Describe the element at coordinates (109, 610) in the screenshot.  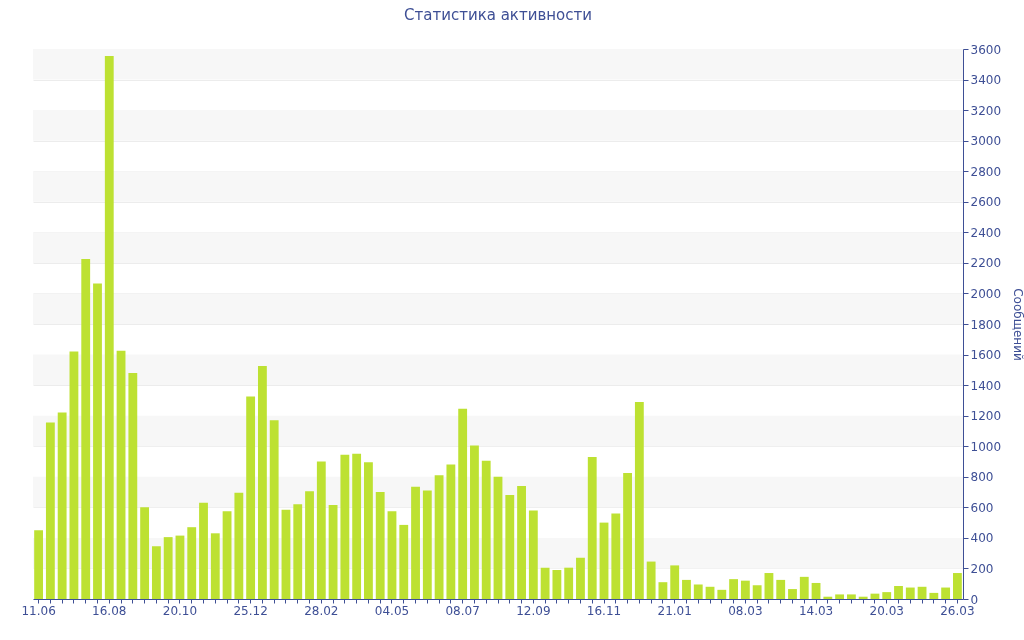
I see `x-tick-label: 16.08` at that location.